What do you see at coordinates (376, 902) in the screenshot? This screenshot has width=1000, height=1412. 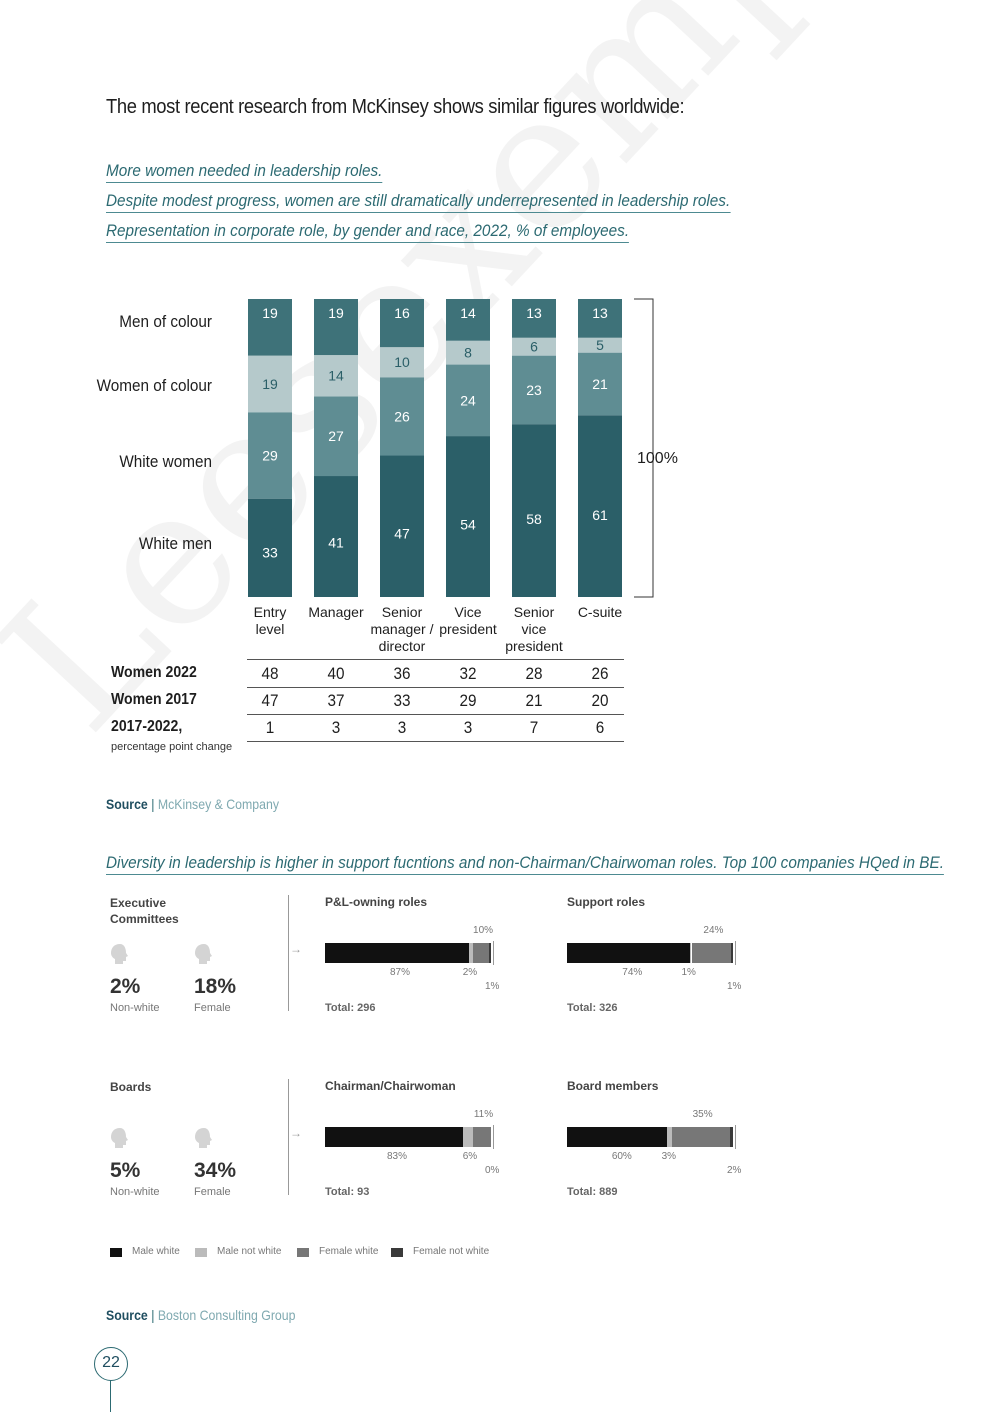 I see `bar-title: P&L-owning roles` at bounding box center [376, 902].